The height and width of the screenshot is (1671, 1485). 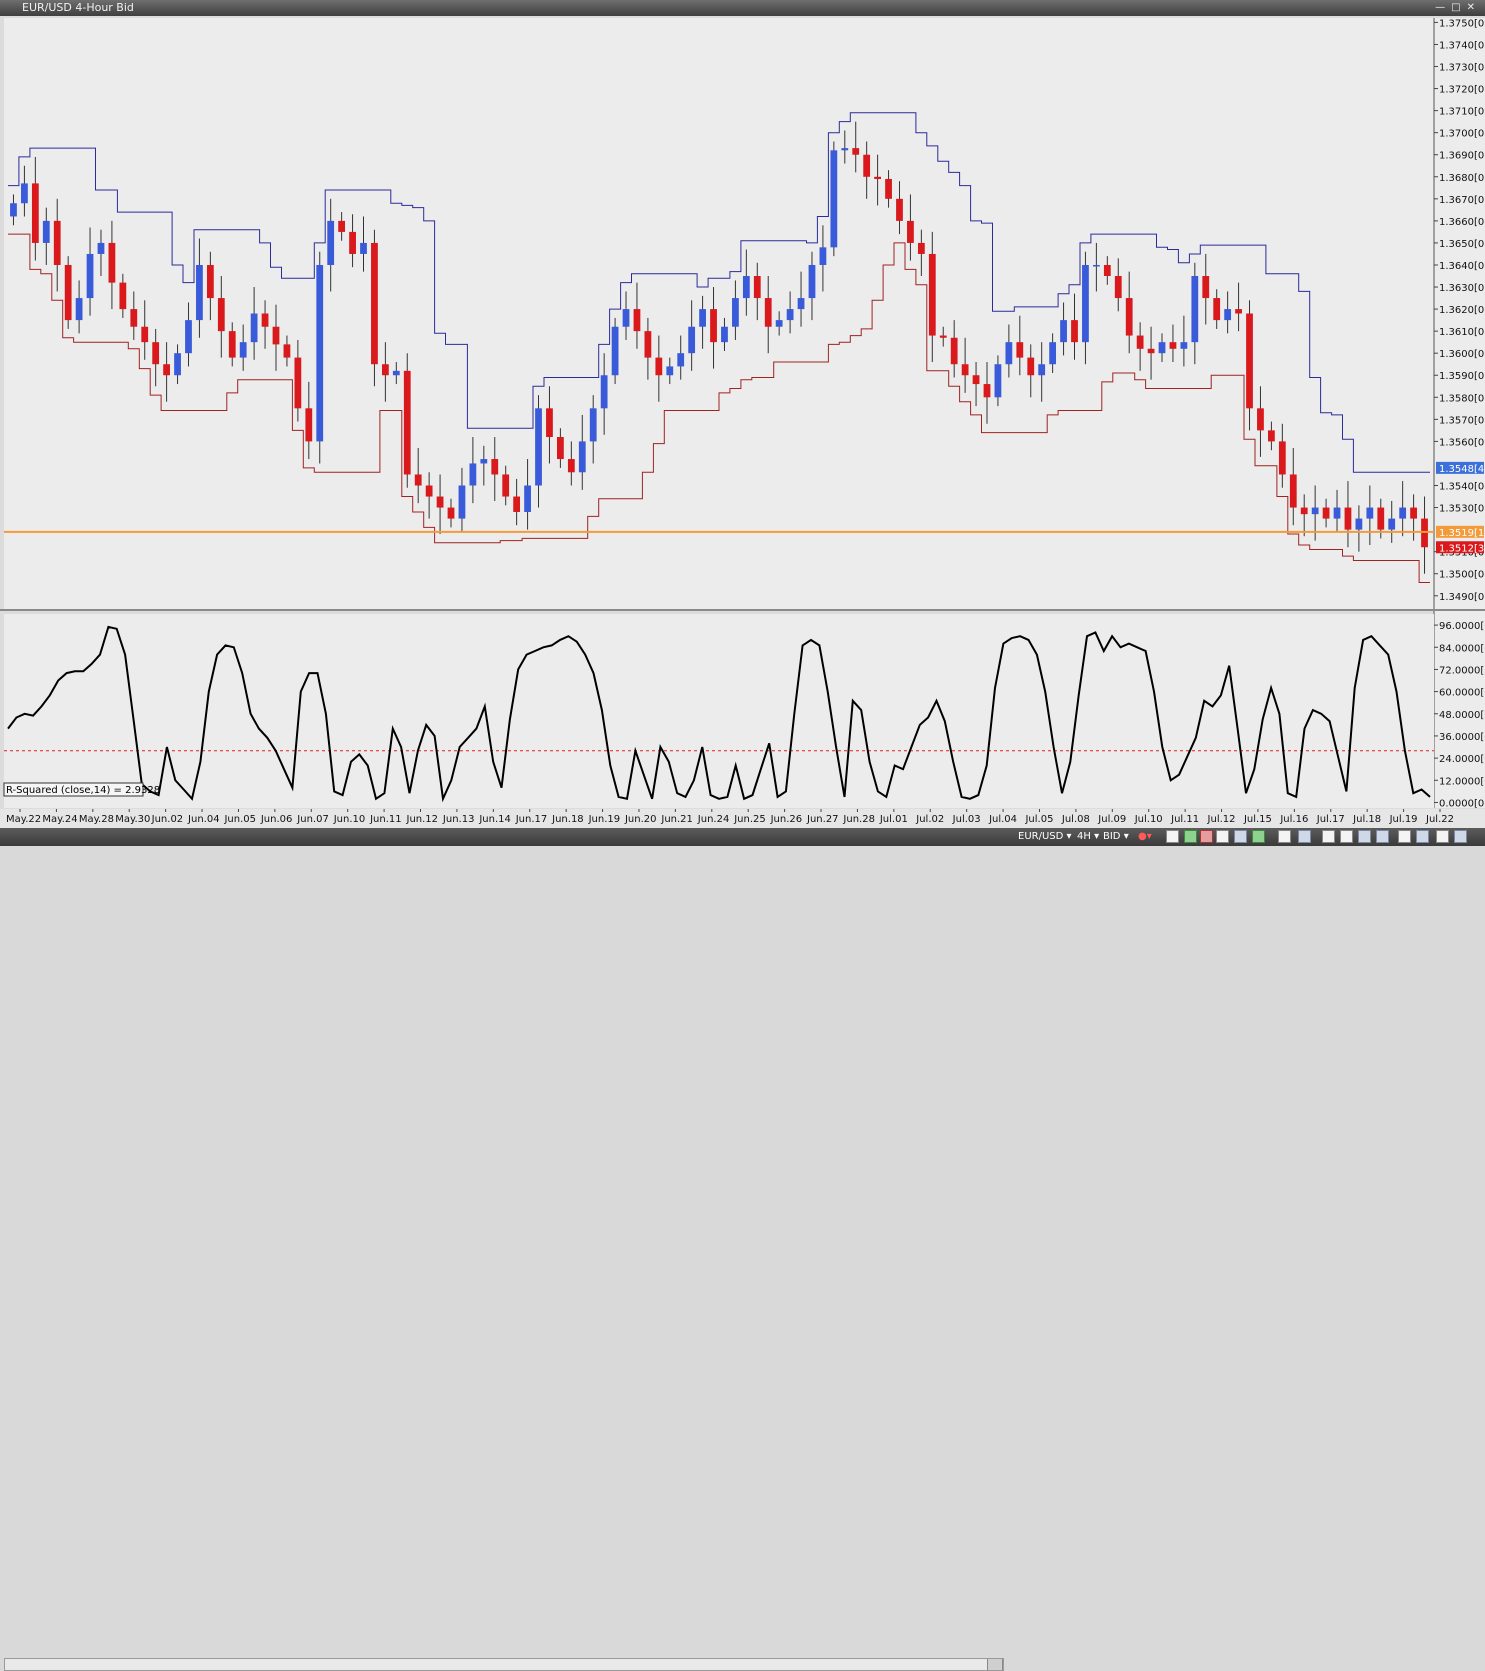 I want to click on date-tick-label: Jun.27, so click(x=822, y=819).